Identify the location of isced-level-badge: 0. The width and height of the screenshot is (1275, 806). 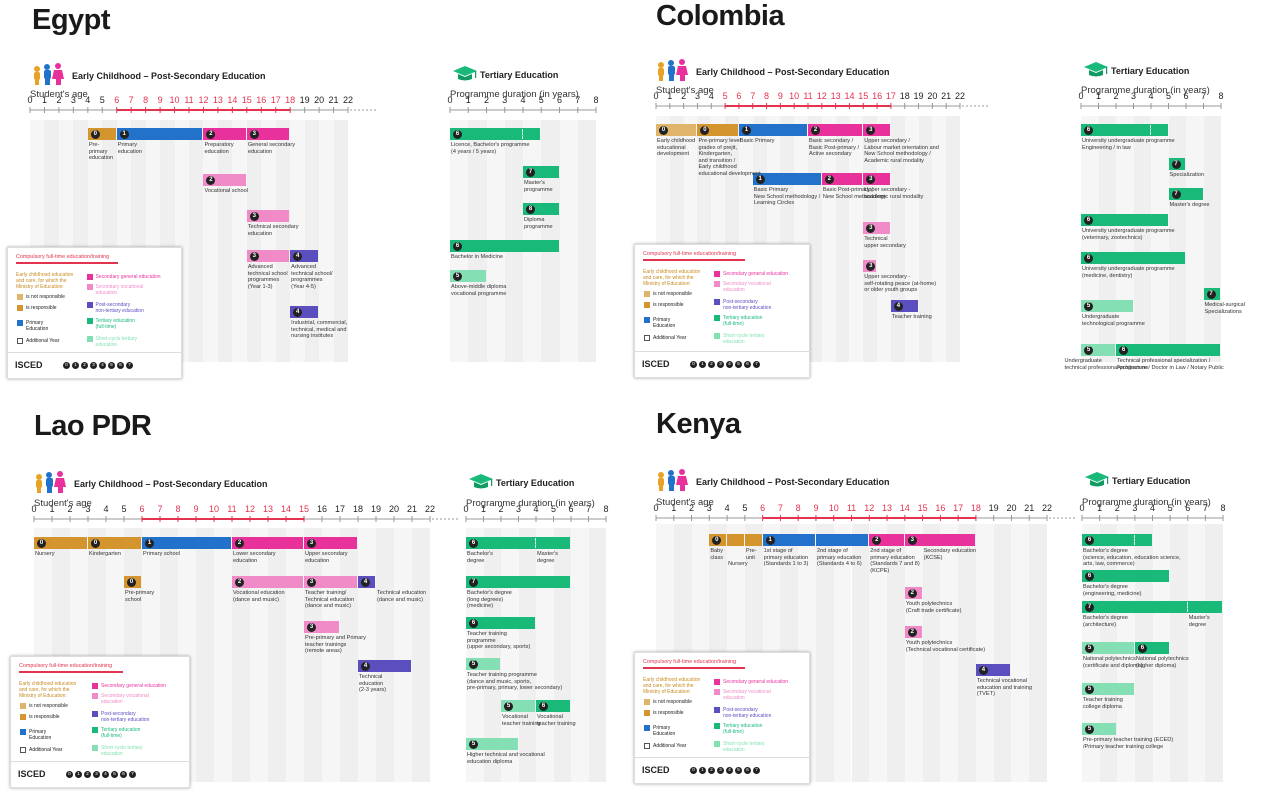
(663, 130).